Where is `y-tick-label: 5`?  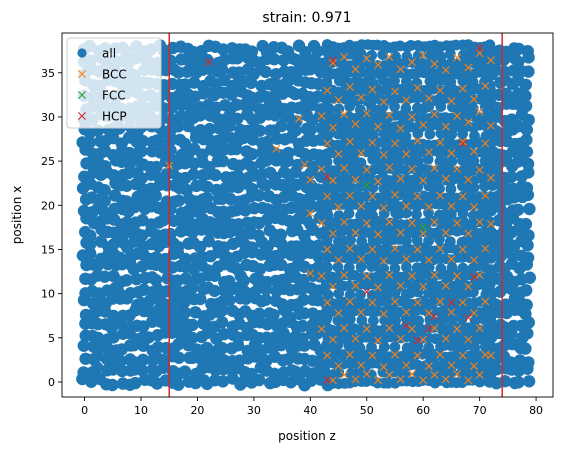 y-tick-label: 5 is located at coordinates (51, 338).